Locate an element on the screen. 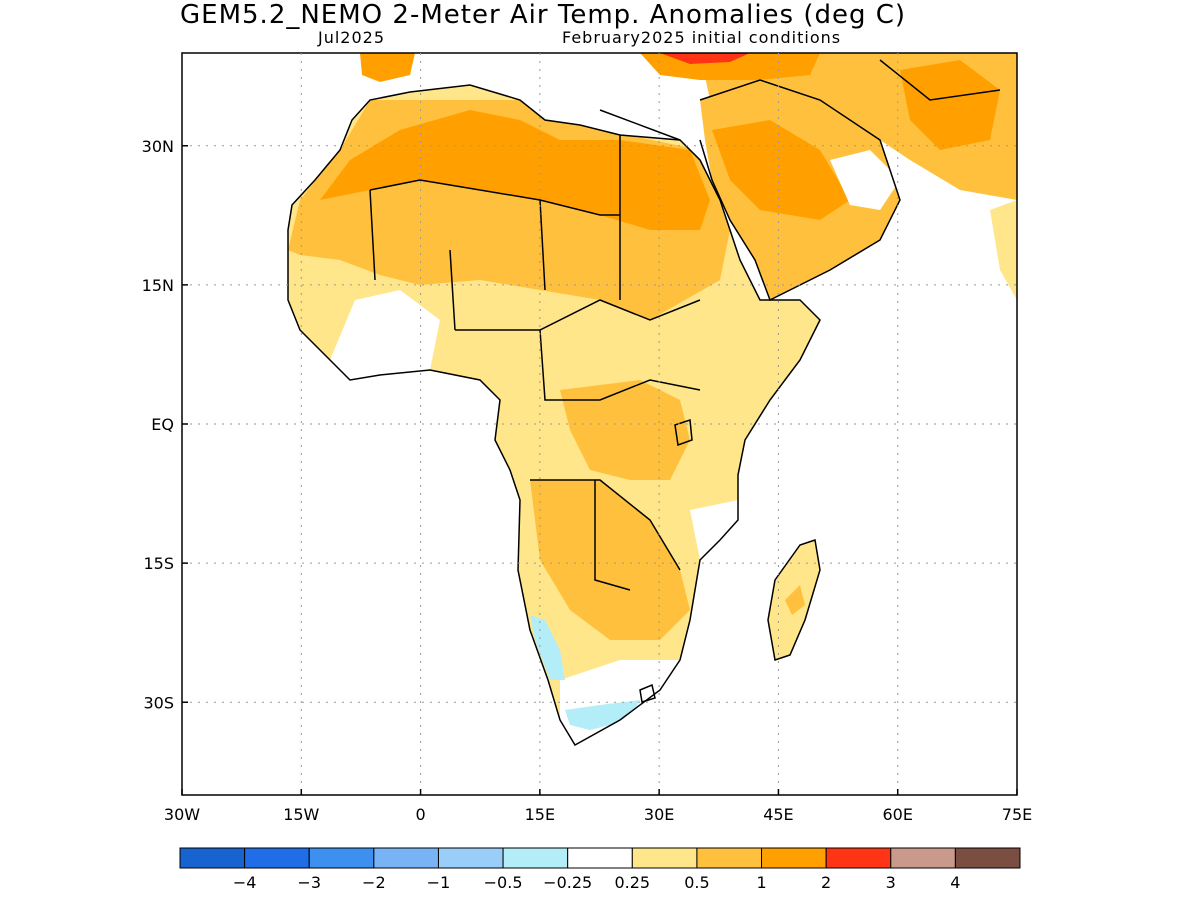 The image size is (1200, 900). colorbar-label: 0.25 is located at coordinates (632, 882).